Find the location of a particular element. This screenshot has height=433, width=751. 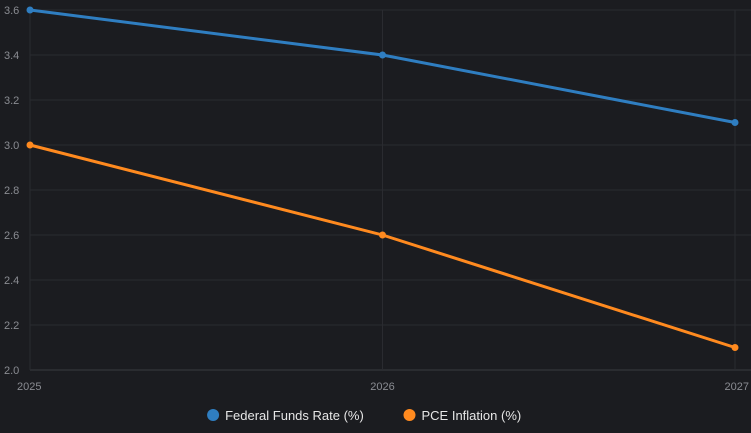

legend: Federal Funds Rate (%) PCE Inflation (%) is located at coordinates (364, 415).